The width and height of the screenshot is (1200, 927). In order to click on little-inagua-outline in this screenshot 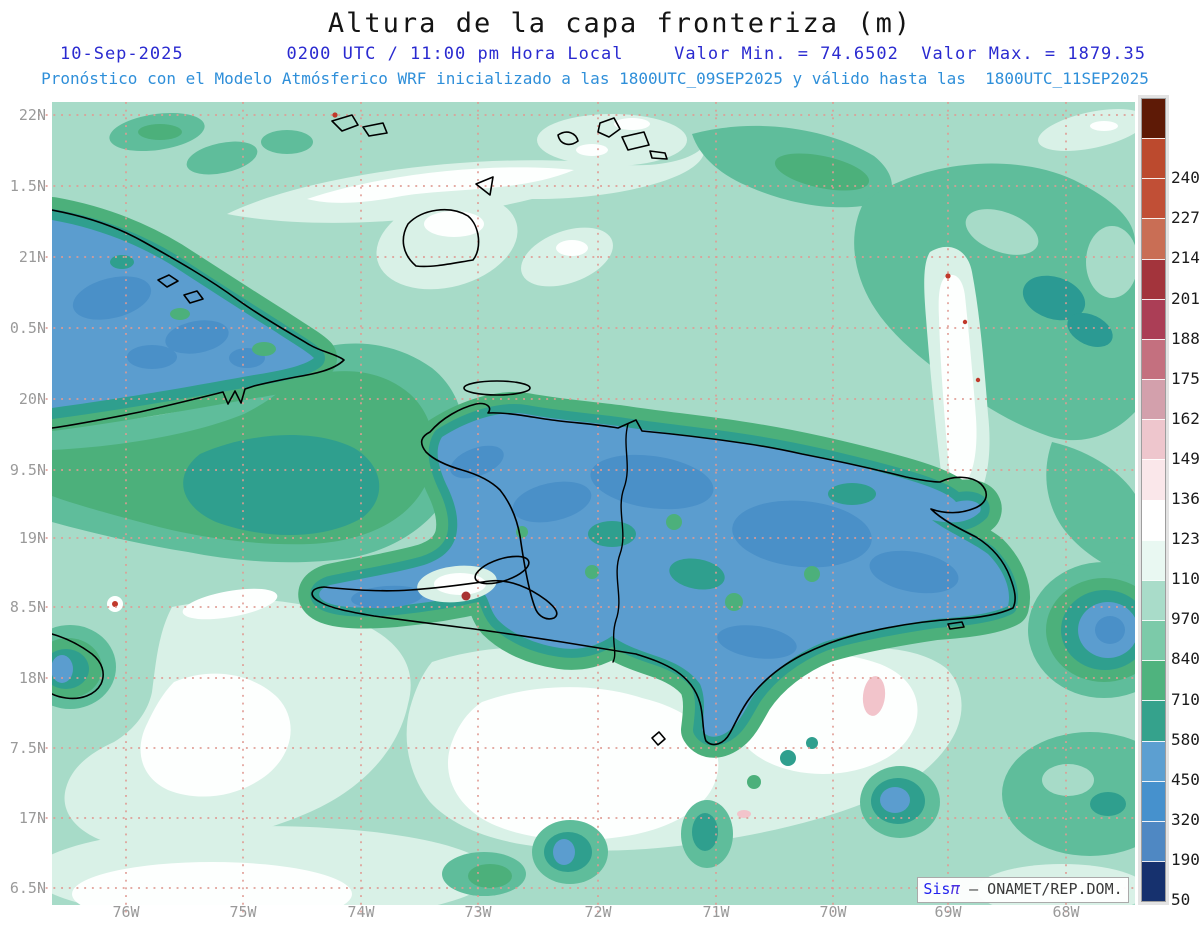, I will do `click(484, 186)`.